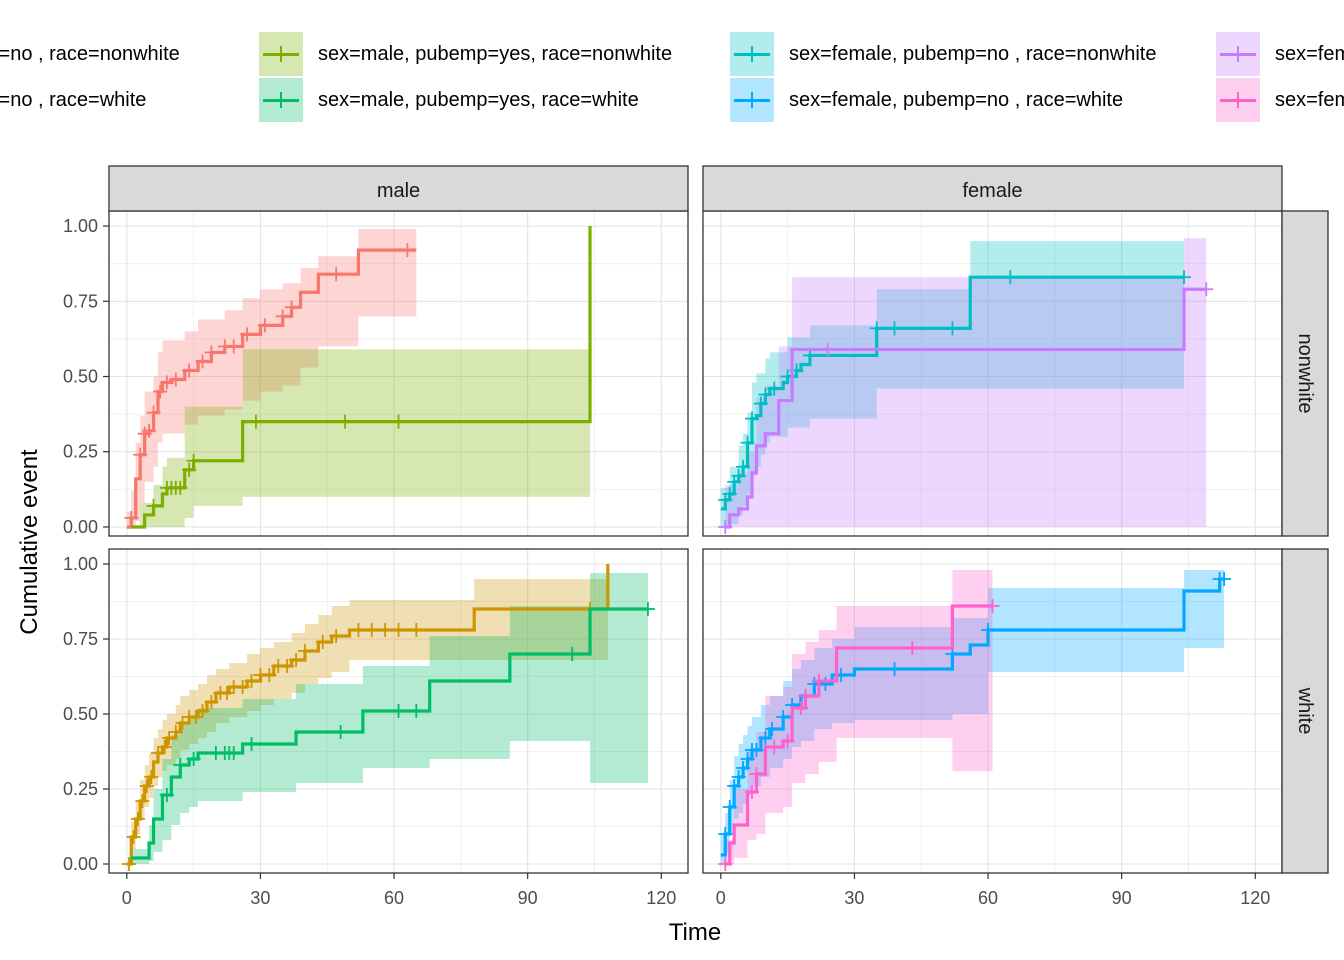 Image resolution: width=1344 pixels, height=960 pixels. What do you see at coordinates (695, 932) in the screenshot?
I see `x-axis-title: Time` at bounding box center [695, 932].